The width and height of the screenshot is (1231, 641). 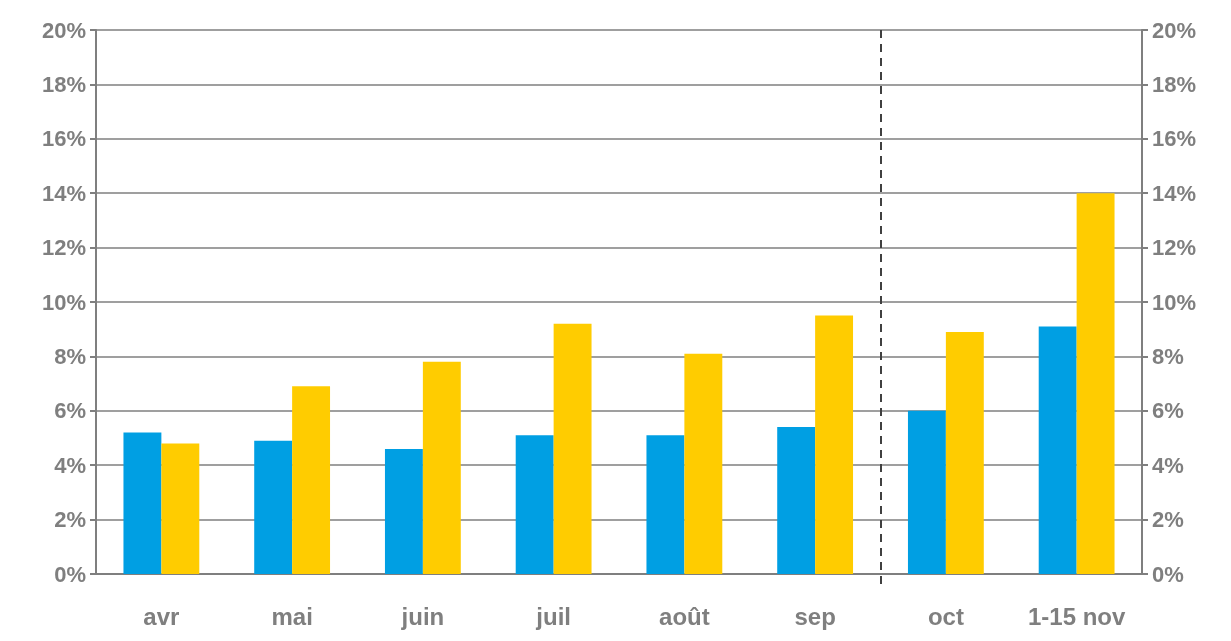 I want to click on x-tick-label: août, so click(x=684, y=616).